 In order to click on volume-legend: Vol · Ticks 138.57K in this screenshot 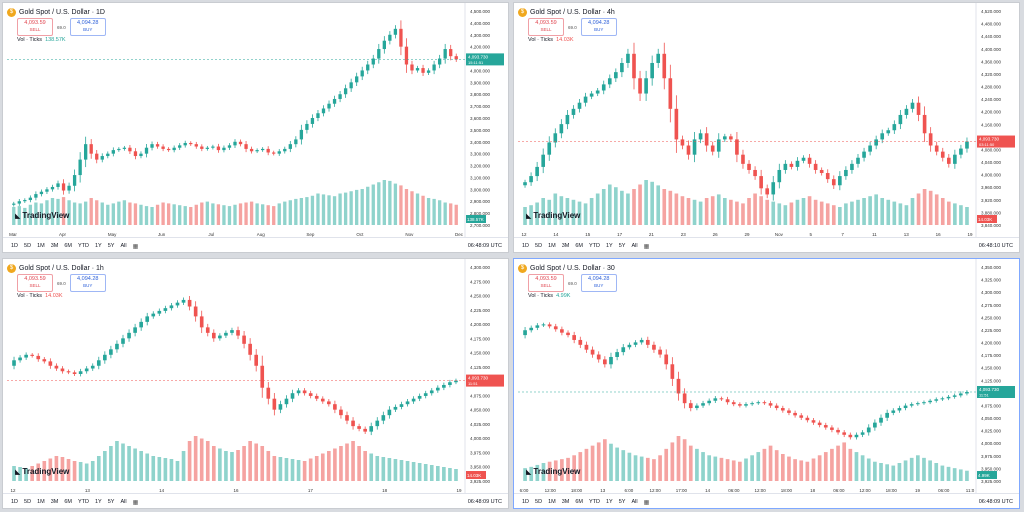, I will do `click(41, 40)`.